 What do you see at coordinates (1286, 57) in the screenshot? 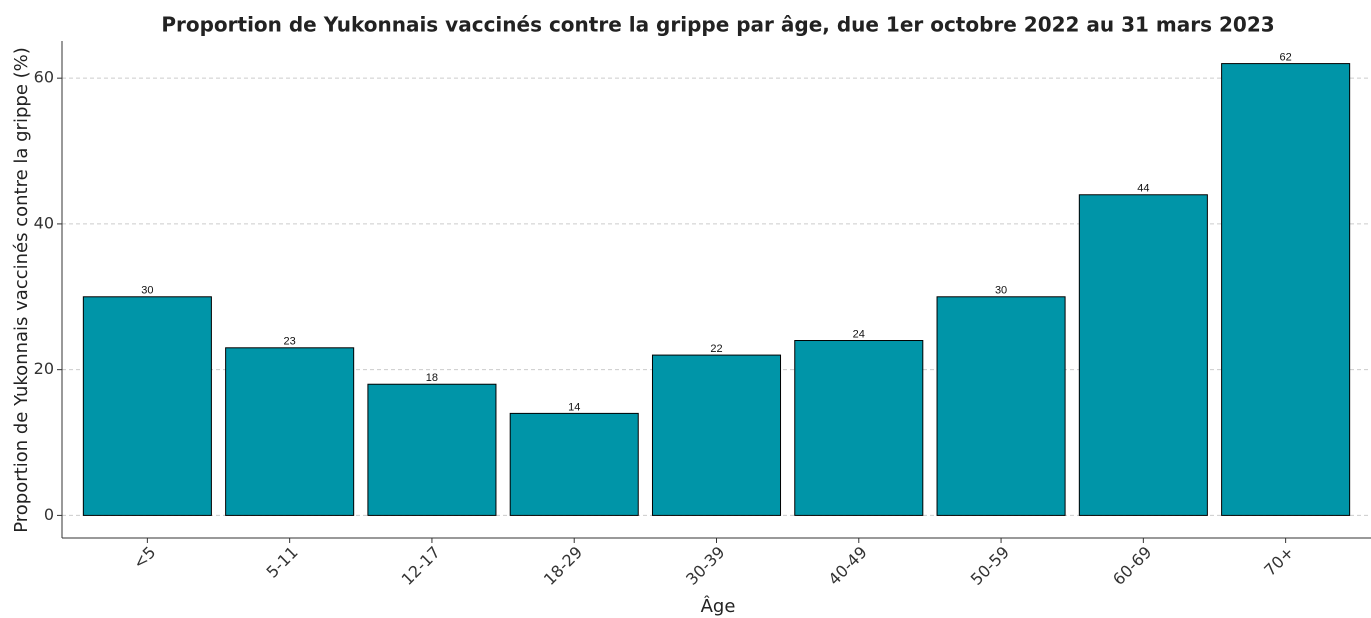
I see `value-label: 62` at bounding box center [1286, 57].